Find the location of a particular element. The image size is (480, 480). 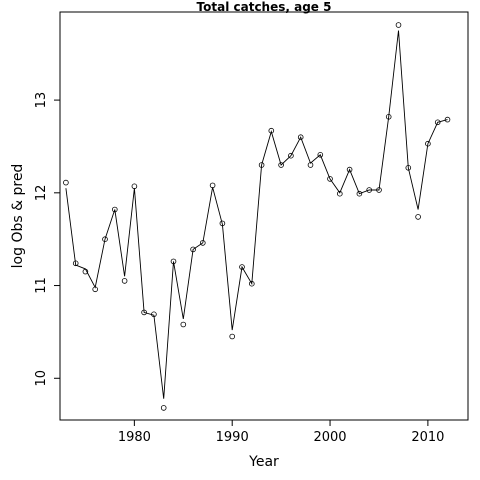

x-tick-label: 2000 is located at coordinates (329, 437).